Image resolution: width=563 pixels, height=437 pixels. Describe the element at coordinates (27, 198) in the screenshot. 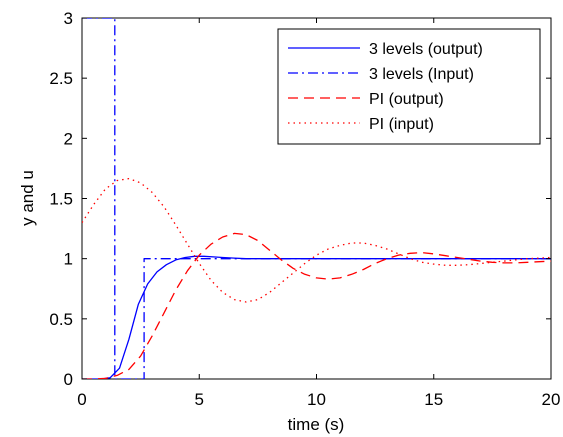

I see `y-axis-label: y and u` at that location.